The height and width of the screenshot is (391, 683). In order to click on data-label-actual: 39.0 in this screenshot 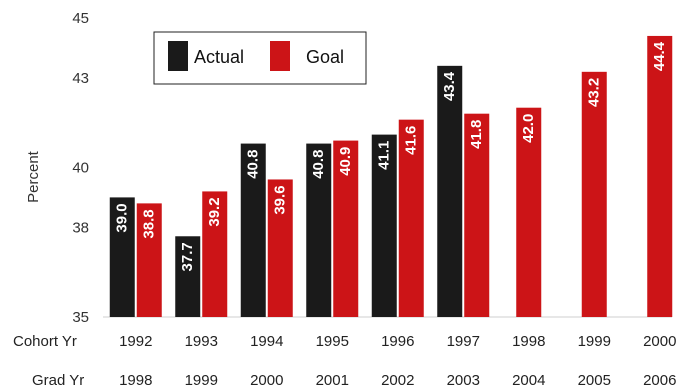, I will do `click(122, 217)`.